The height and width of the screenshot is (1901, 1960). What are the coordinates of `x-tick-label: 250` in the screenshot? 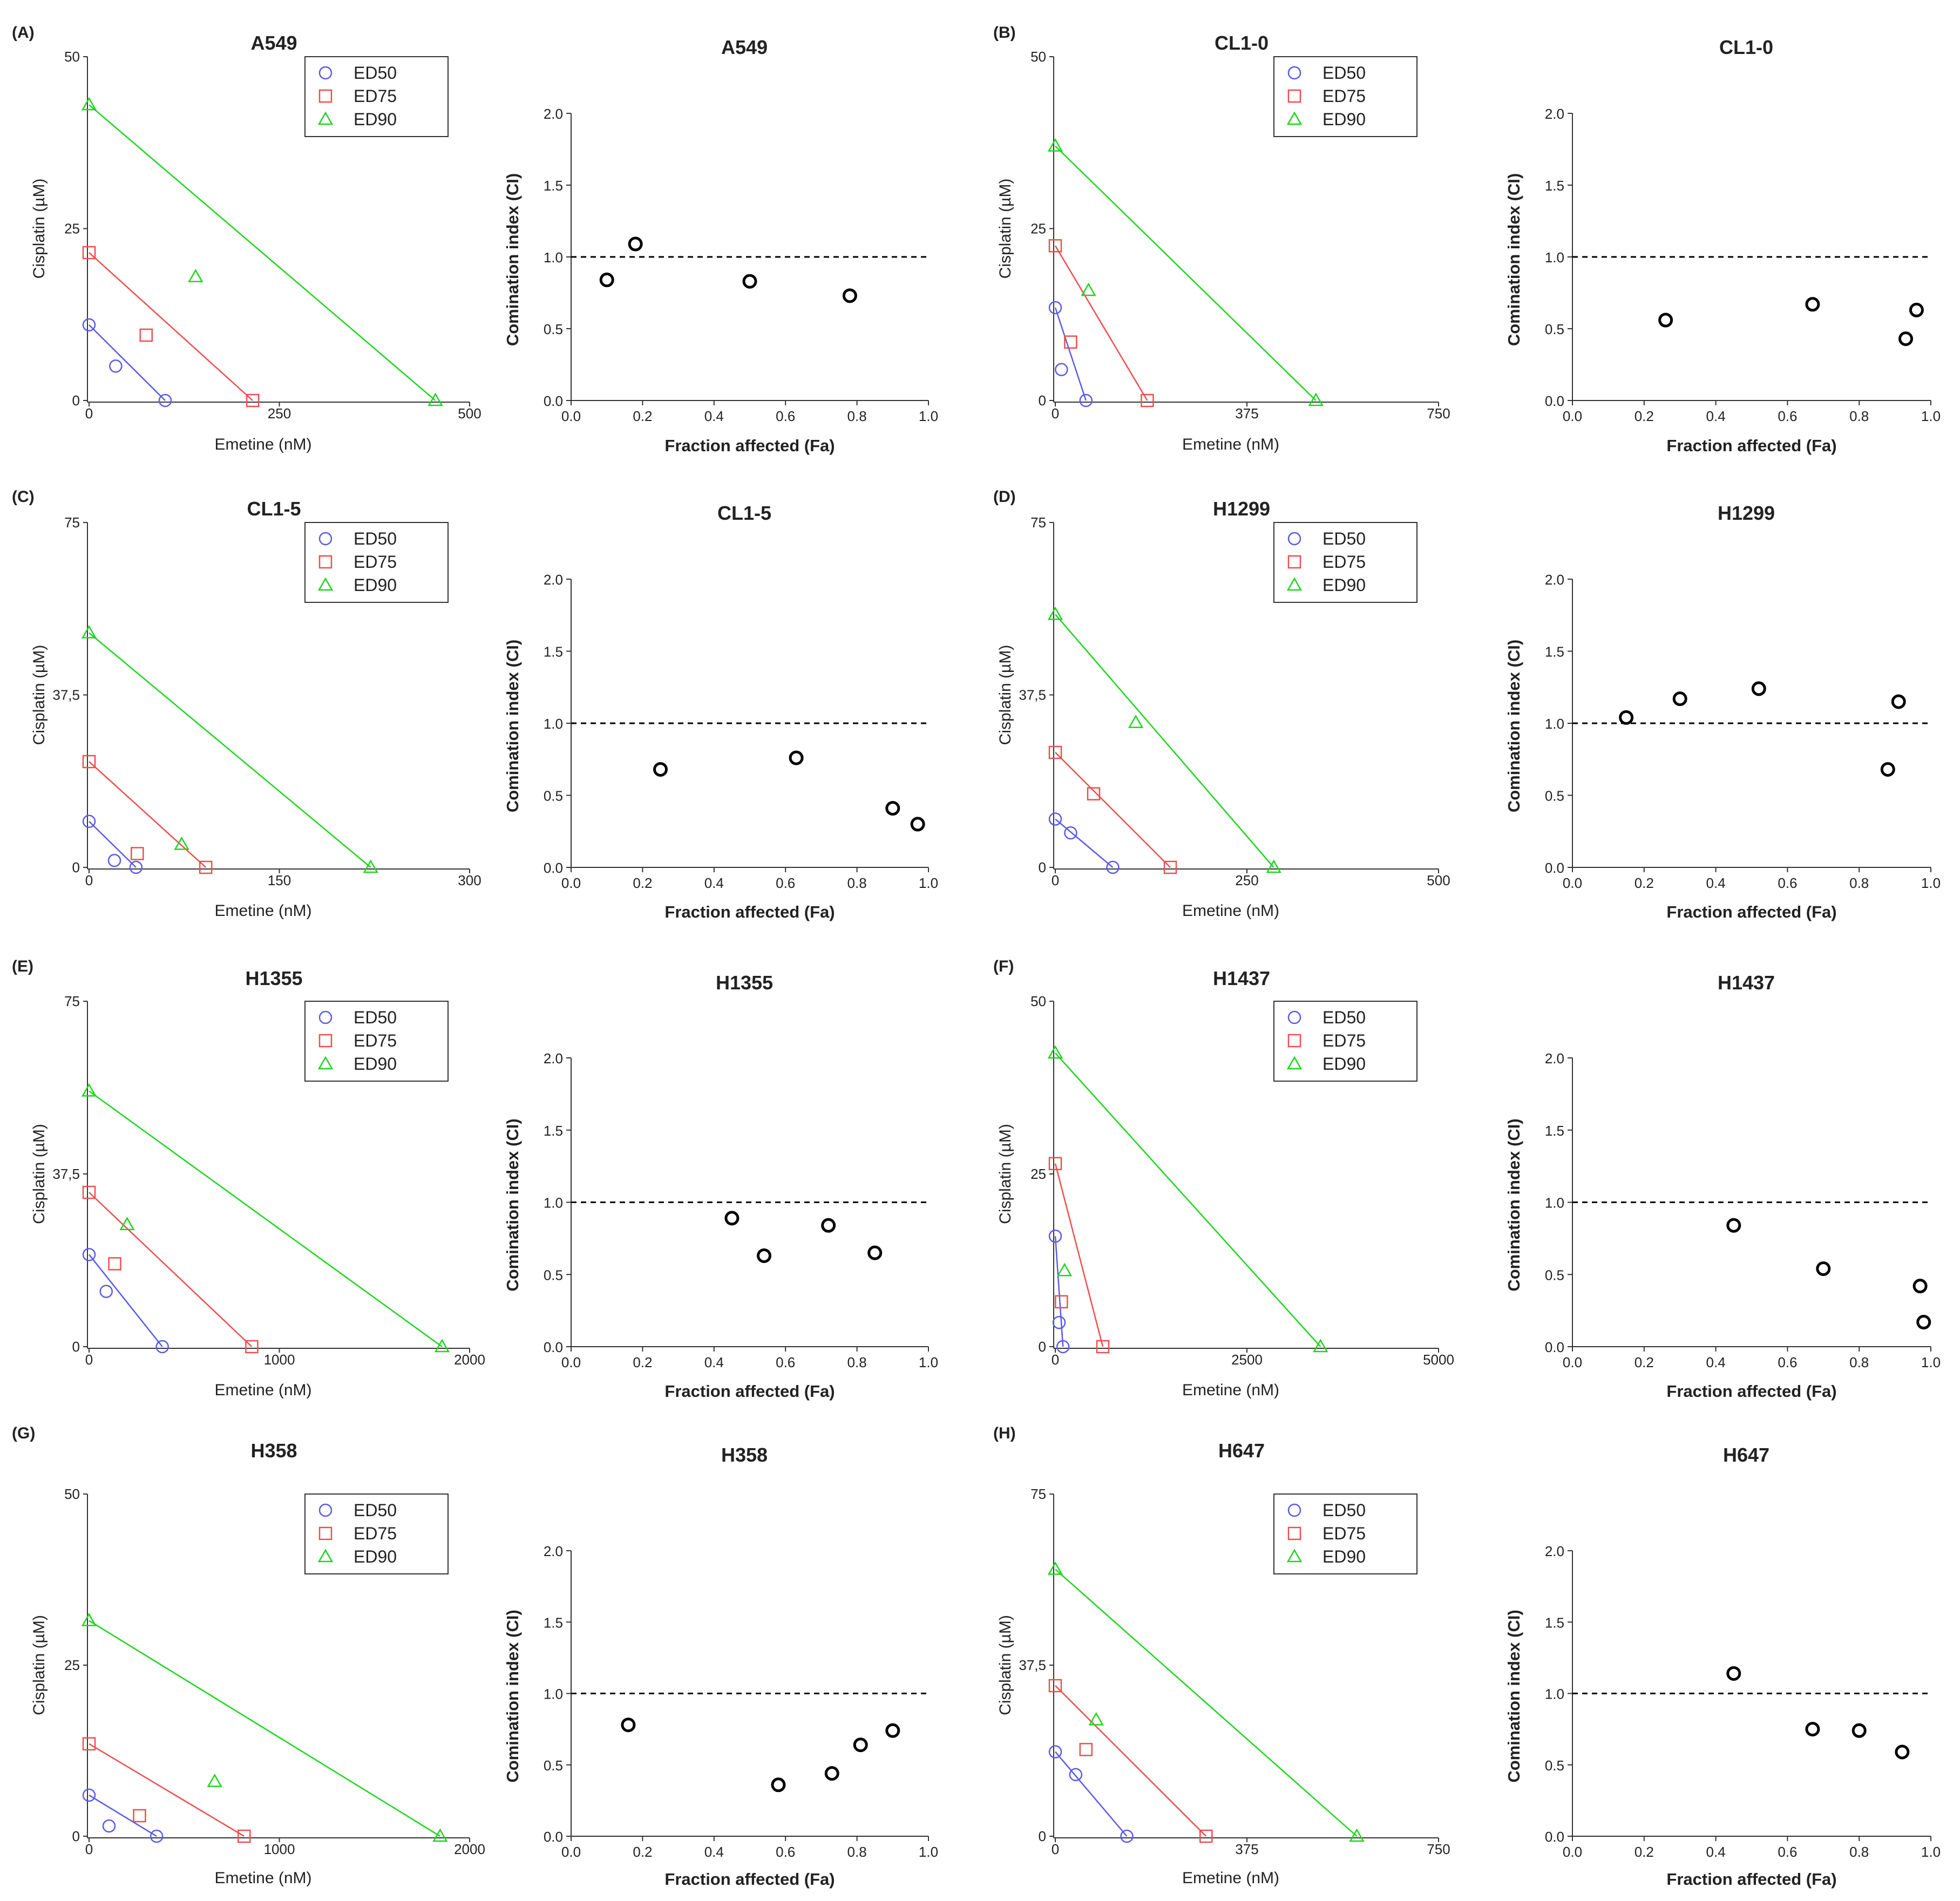 It's located at (1246, 880).